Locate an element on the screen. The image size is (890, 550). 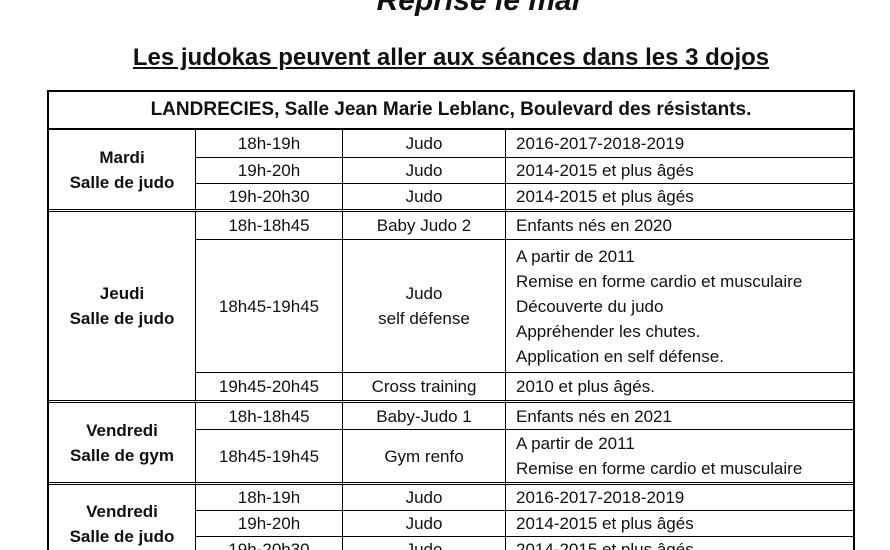
cell-line: Appréhender les chutes. is located at coordinates (608, 331).